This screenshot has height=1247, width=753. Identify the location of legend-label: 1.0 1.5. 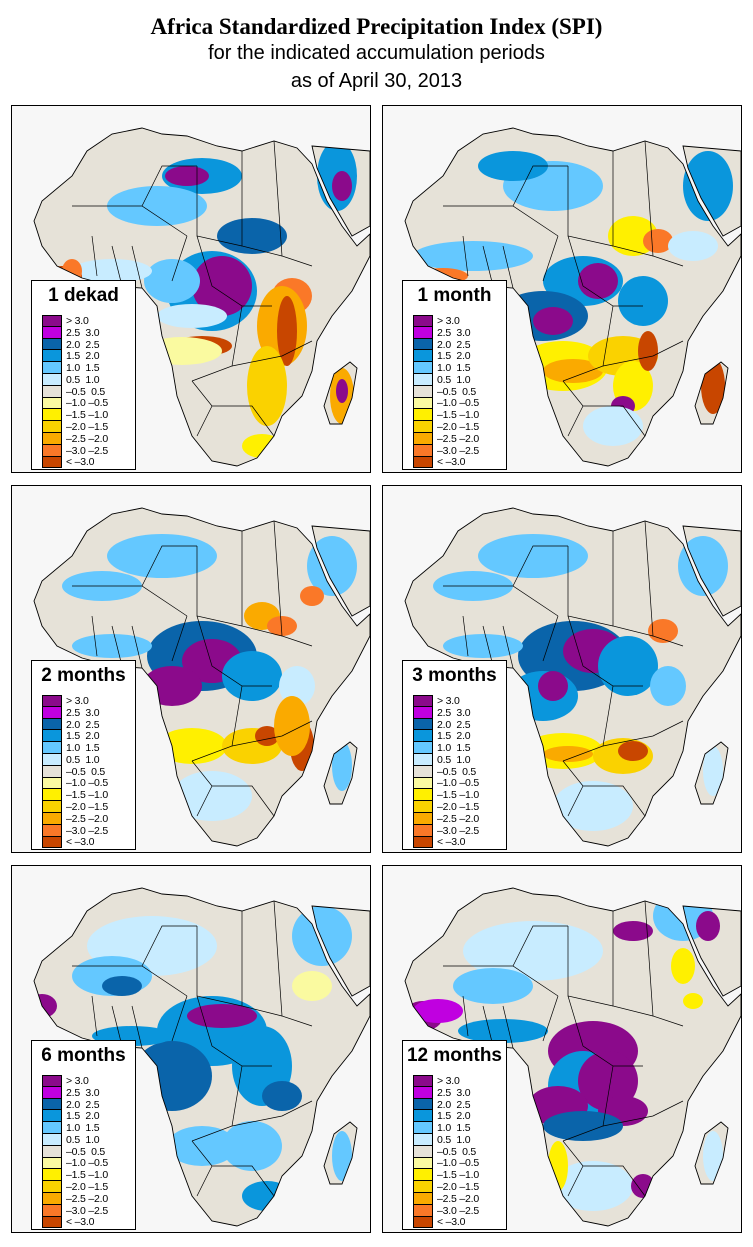
(83, 748).